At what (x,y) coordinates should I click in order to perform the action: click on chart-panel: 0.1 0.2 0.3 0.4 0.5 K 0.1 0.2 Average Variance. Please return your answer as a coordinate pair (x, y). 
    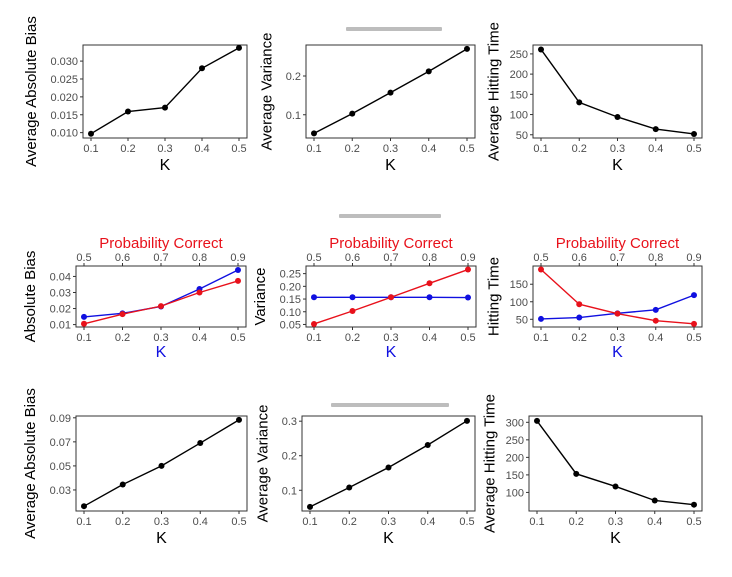
    Looking at the image, I should click on (367, 103).